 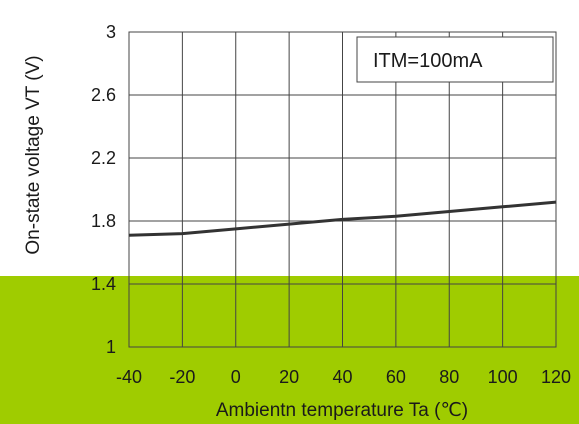 I want to click on x-tick-label: 120, so click(x=556, y=377).